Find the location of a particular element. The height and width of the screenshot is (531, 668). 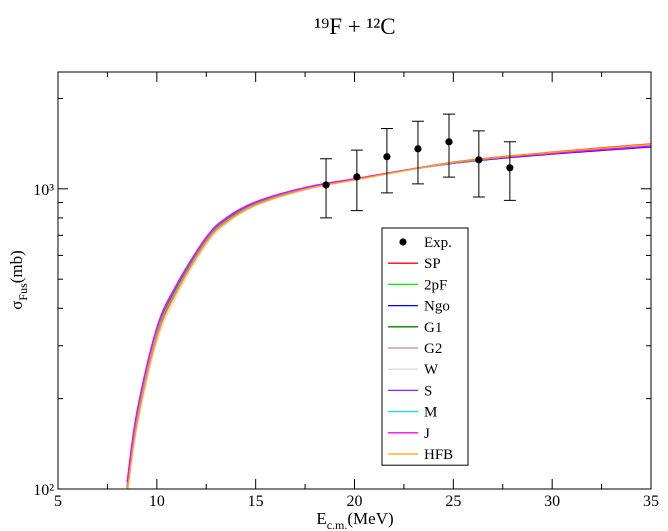

x-tick-label: 25 is located at coordinates (453, 501).